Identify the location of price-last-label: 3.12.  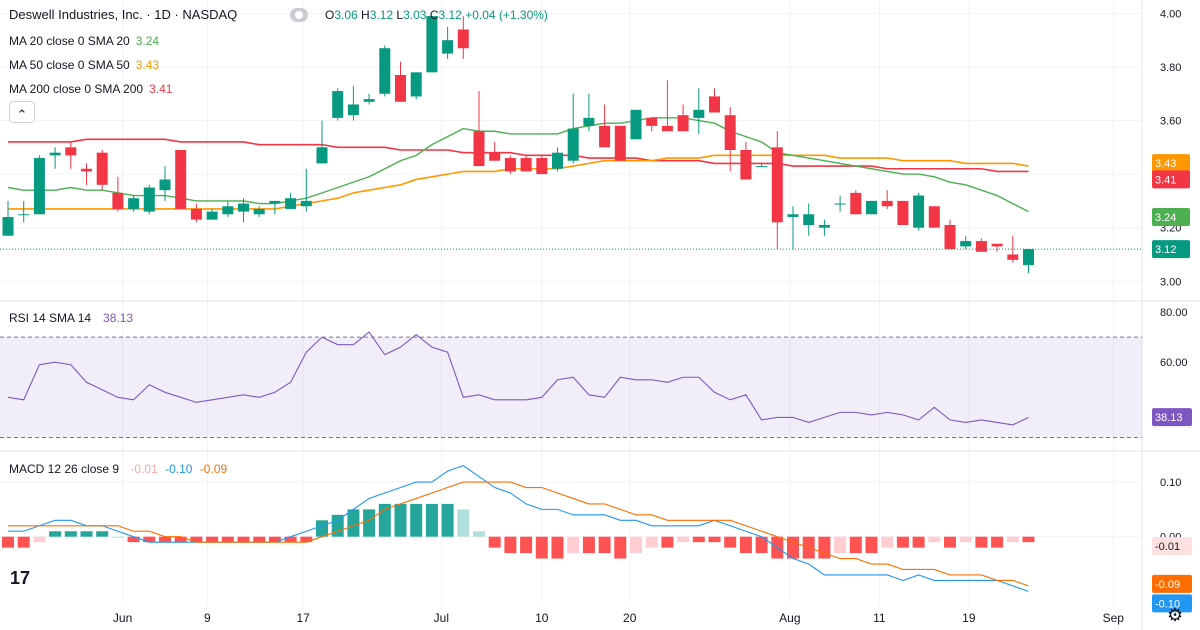
(1165, 250).